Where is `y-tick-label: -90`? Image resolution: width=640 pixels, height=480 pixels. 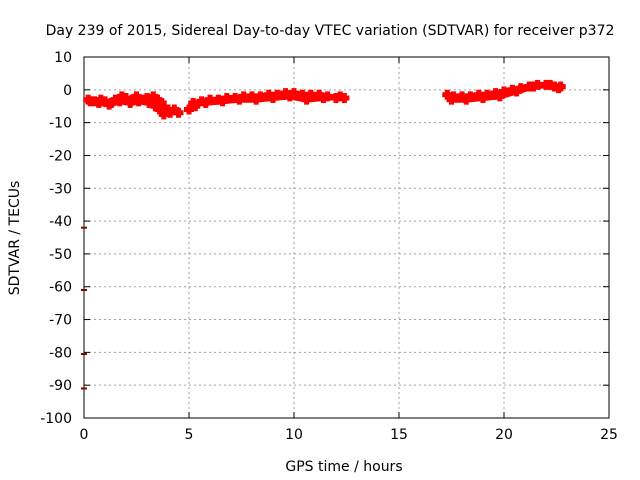
y-tick-label: -90 is located at coordinates (60, 386).